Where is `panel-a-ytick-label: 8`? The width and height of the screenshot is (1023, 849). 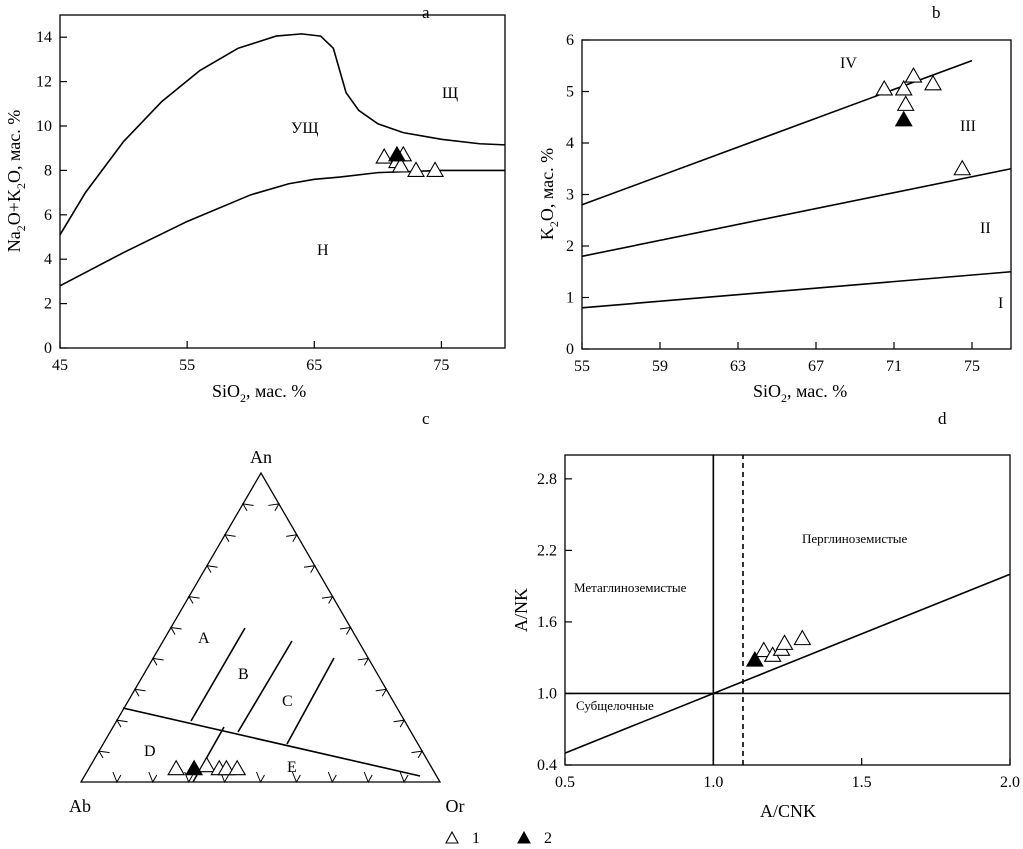 panel-a-ytick-label: 8 is located at coordinates (48, 170).